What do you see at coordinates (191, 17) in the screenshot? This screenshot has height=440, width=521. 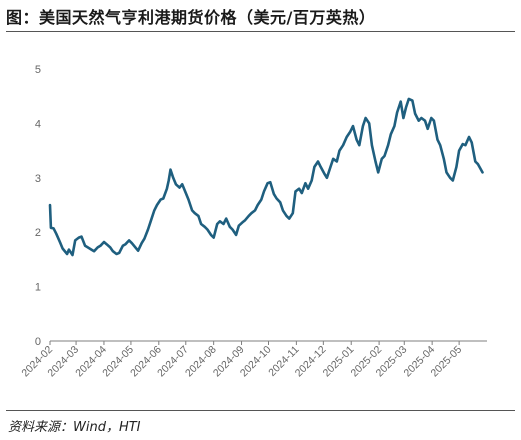 I see `chart-title: 图：美国天然气亨利港期货价格（美元/百万英热）` at bounding box center [191, 17].